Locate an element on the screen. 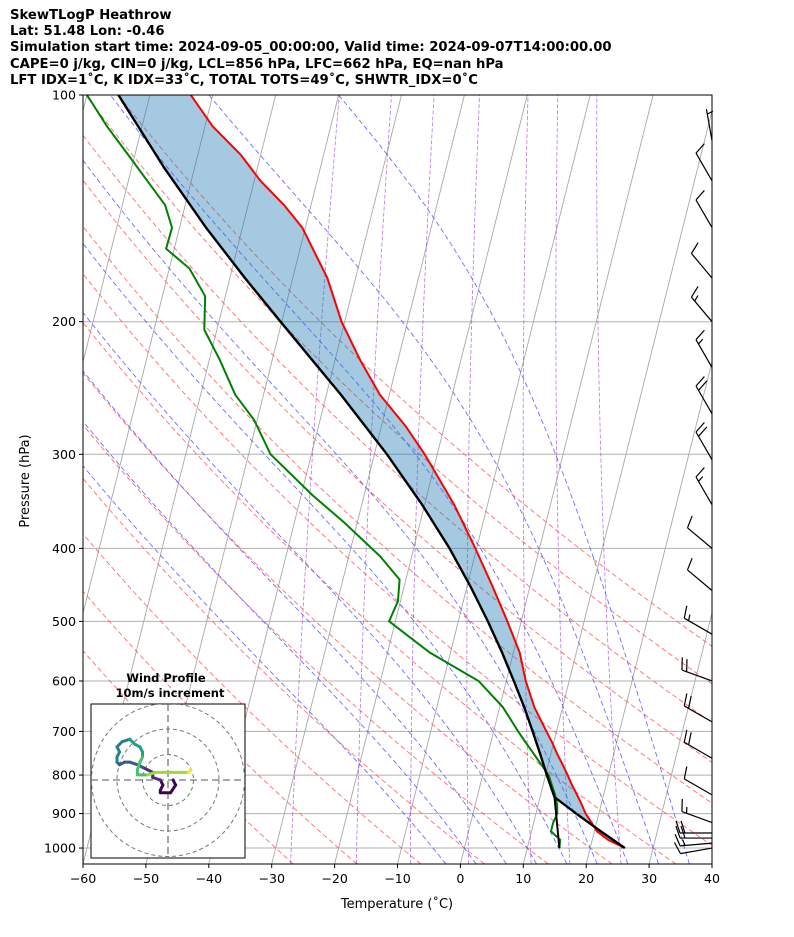 This screenshot has height=937, width=794. y-axis-label: Pressure (hPa) is located at coordinates (25, 480).